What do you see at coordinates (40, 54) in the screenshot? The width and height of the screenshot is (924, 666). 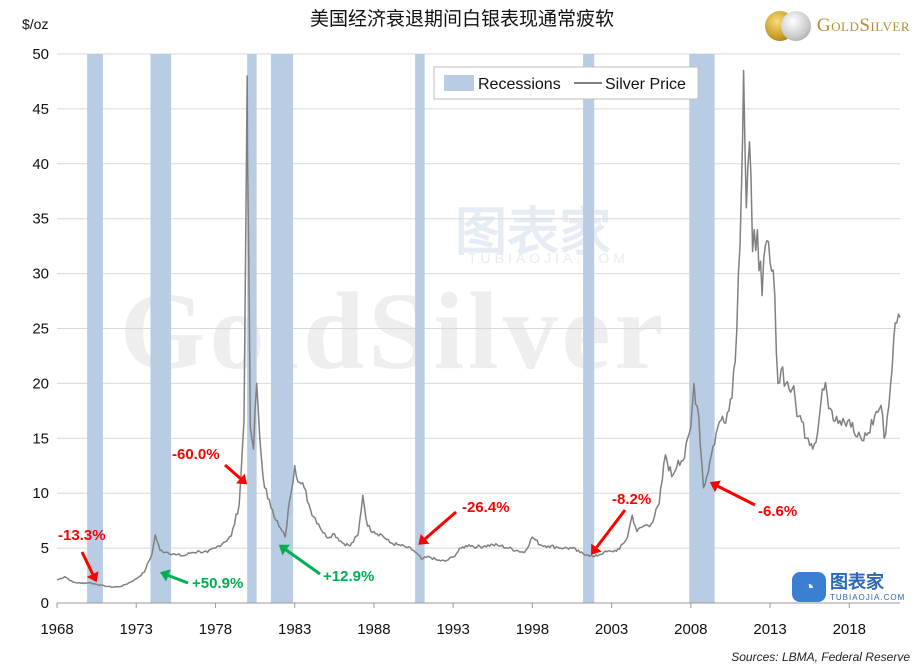 I see `y-tick-label: 50` at bounding box center [40, 54].